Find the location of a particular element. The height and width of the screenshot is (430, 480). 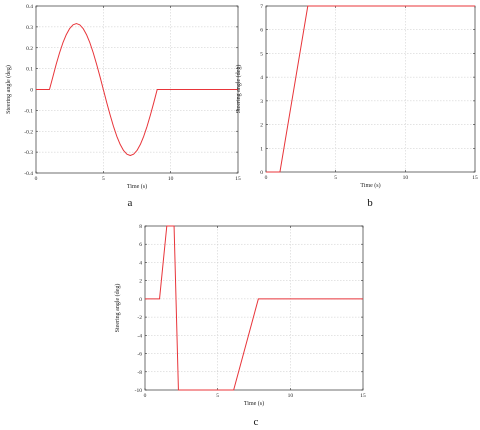

chart-1-y-tick-label-7: 7 is located at coordinates (261, 7).